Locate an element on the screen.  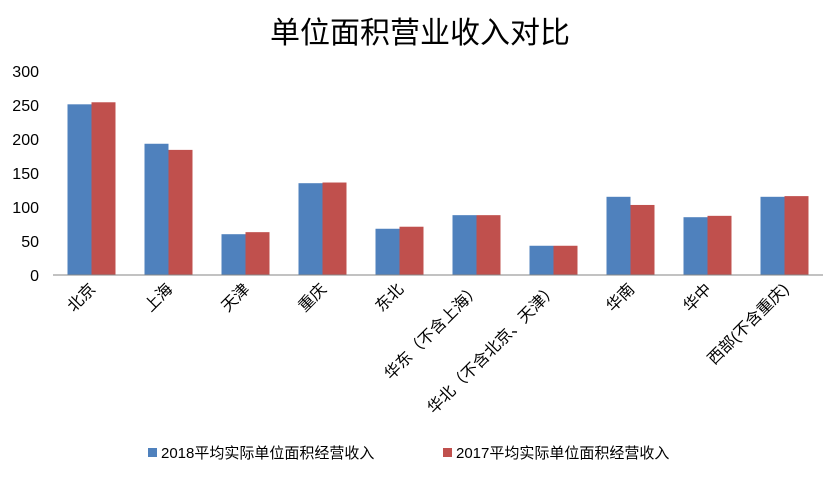
y-axis: 0 50 100 150 200 250 300 is located at coordinates (25, 174).